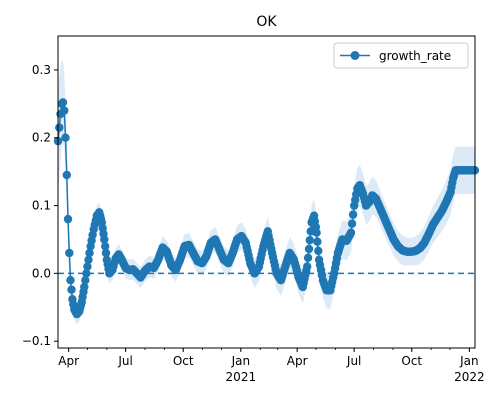 This screenshot has height=400, width=500. I want to click on x-tick-year-label: 2021, so click(241, 377).